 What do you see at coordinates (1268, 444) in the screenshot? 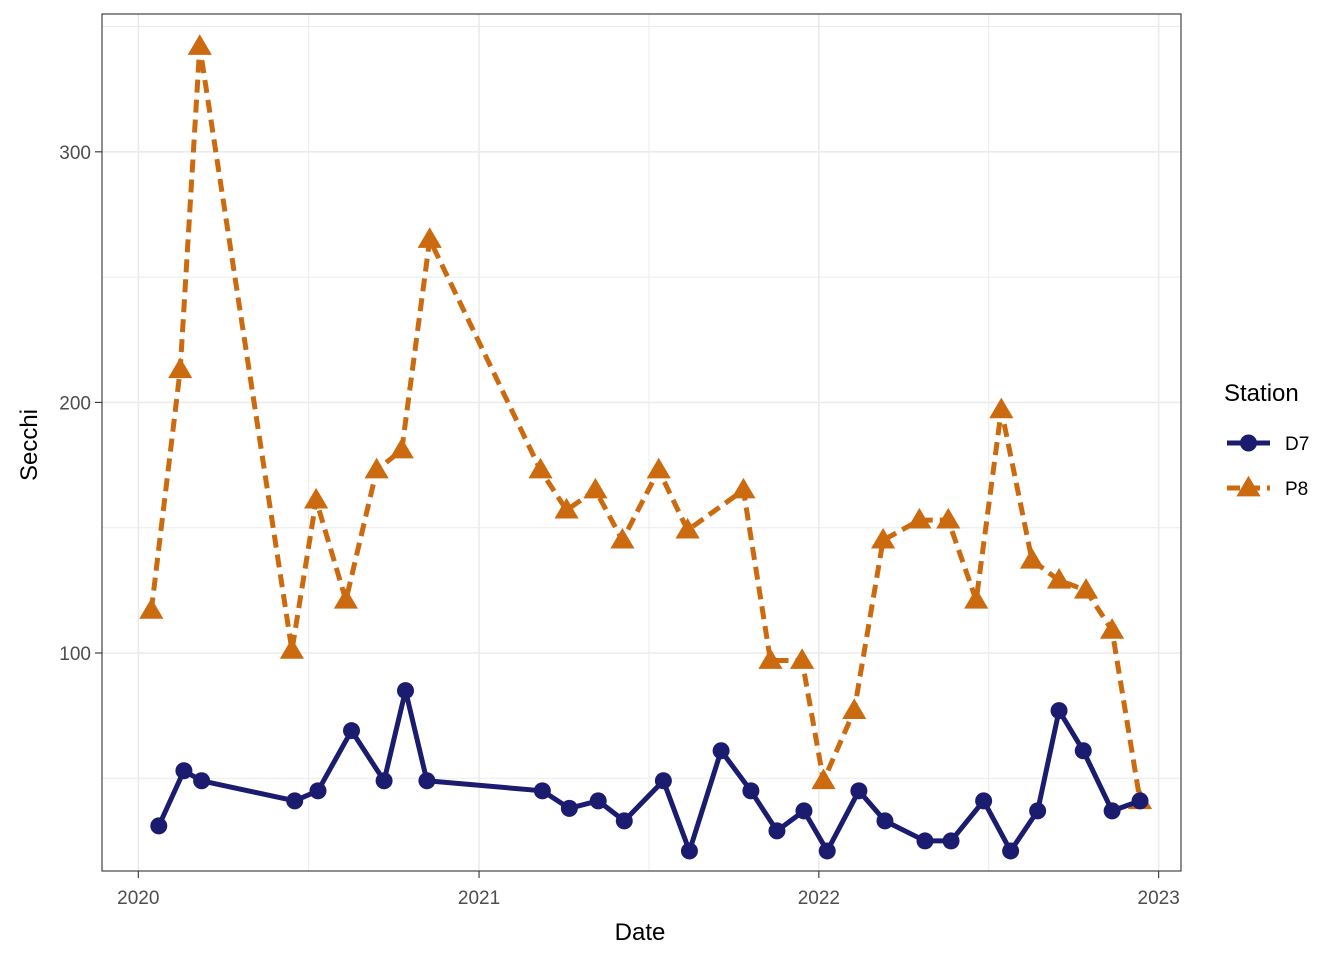
I see `legend-item-d7: D7` at bounding box center [1268, 444].